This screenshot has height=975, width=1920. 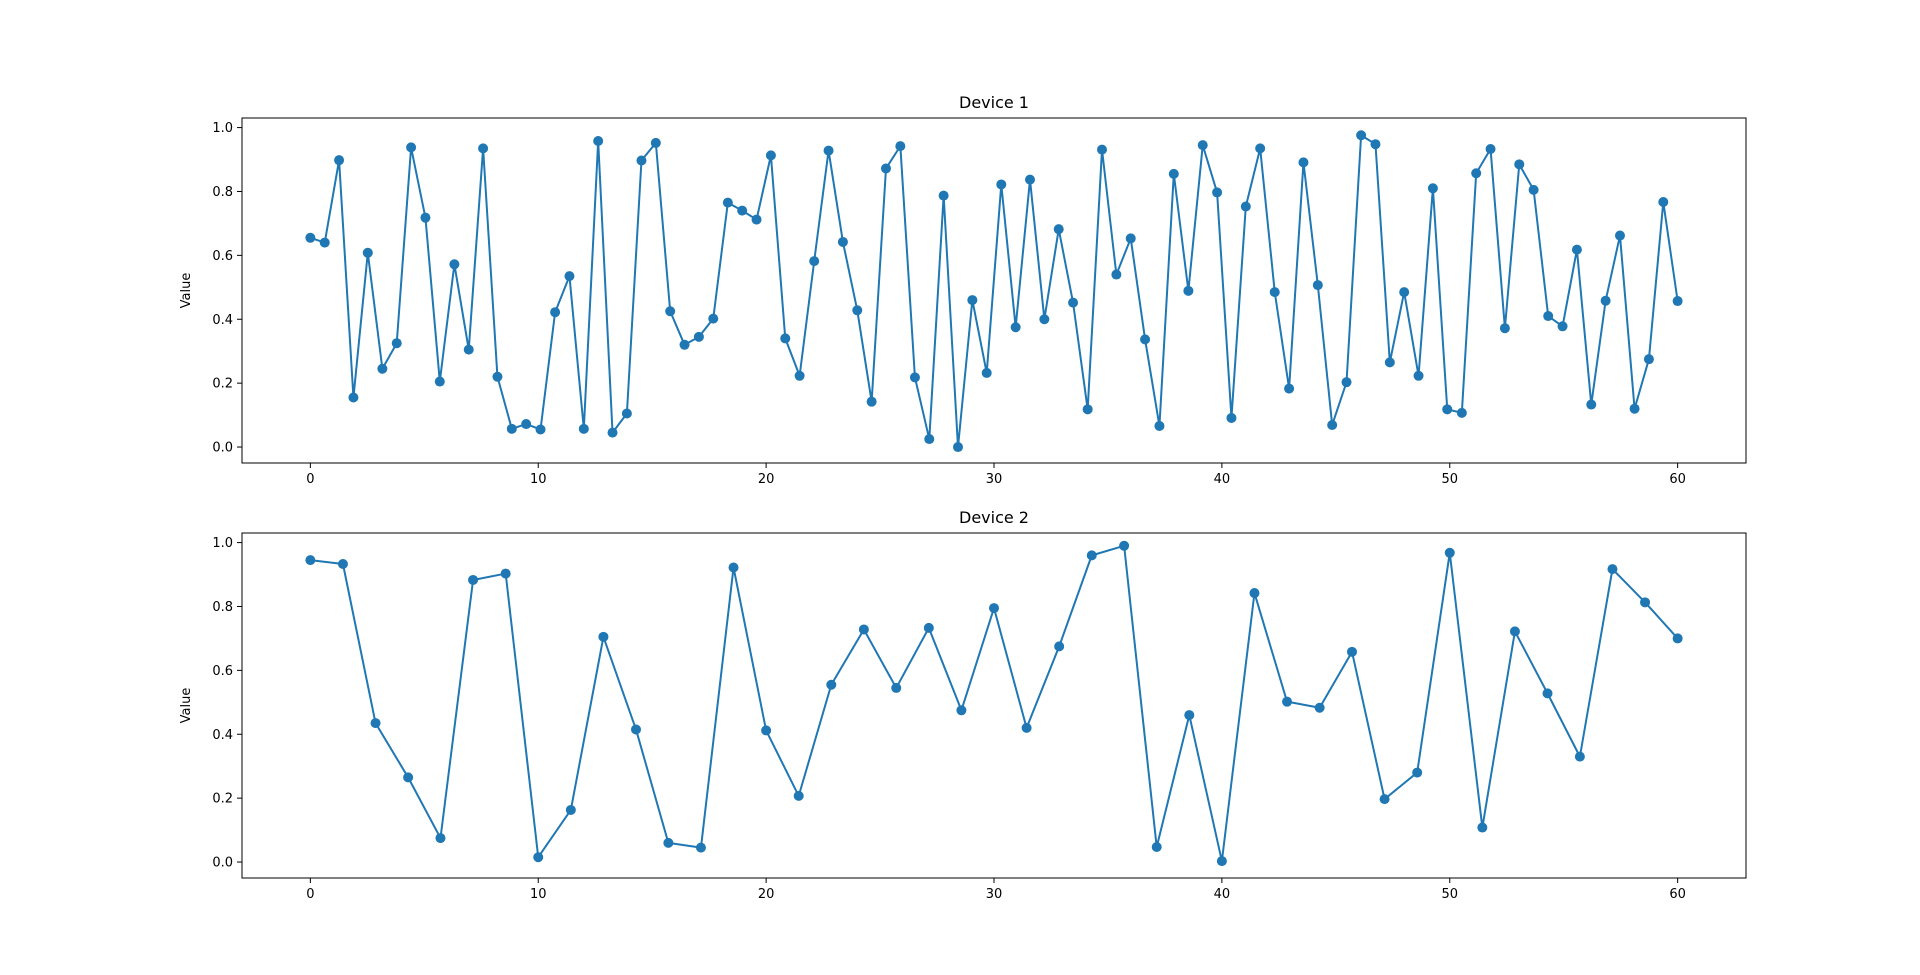 What do you see at coordinates (310, 479) in the screenshot?
I see `x-tick-label: 0` at bounding box center [310, 479].